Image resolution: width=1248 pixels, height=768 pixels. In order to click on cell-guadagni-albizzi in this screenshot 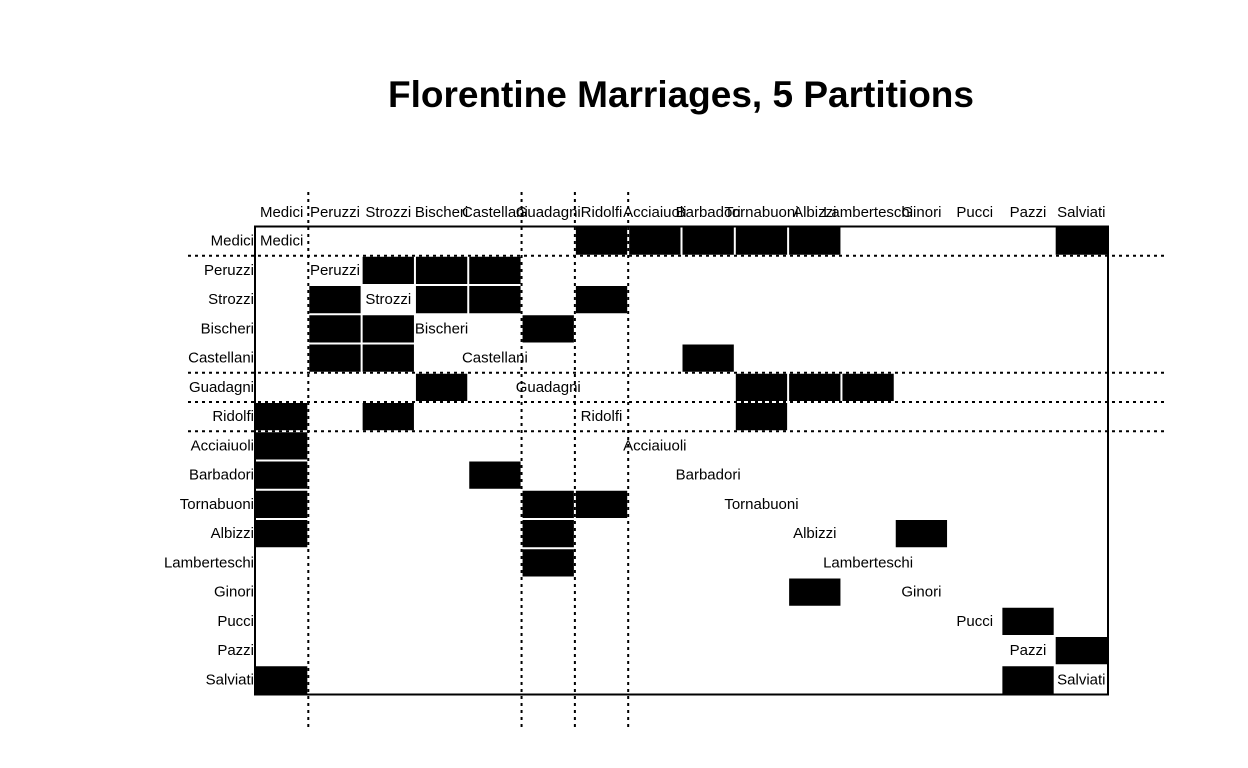, I will do `click(814, 387)`.